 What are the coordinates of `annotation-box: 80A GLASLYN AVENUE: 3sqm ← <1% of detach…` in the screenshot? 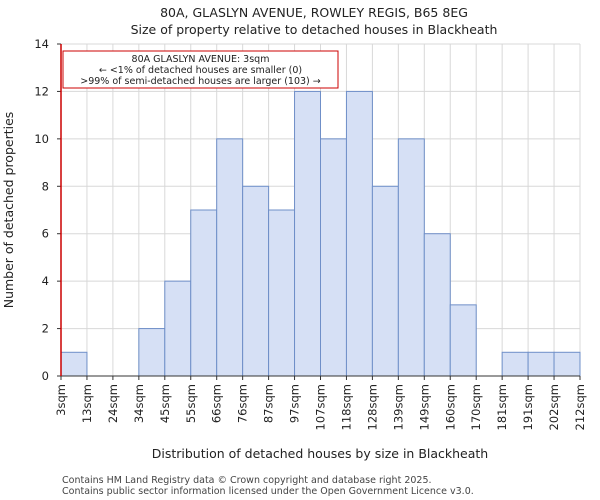 It's located at (200, 69).